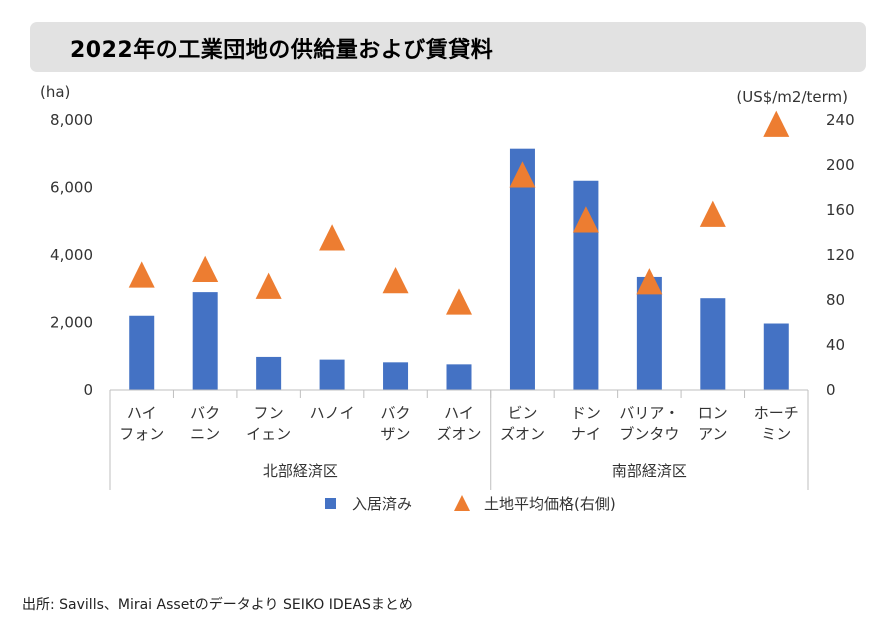  Describe the element at coordinates (550, 504) in the screenshot. I see `legend-label-triangle: 土地平均価格(右側)` at that location.